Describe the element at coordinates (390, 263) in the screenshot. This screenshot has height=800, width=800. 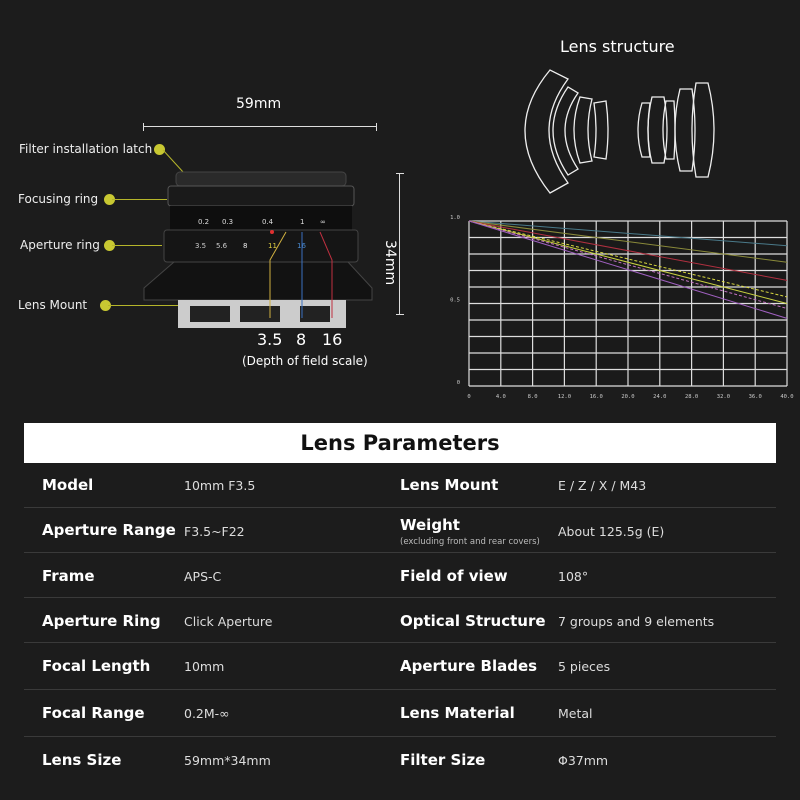
I see `height-label: 34mm` at that location.